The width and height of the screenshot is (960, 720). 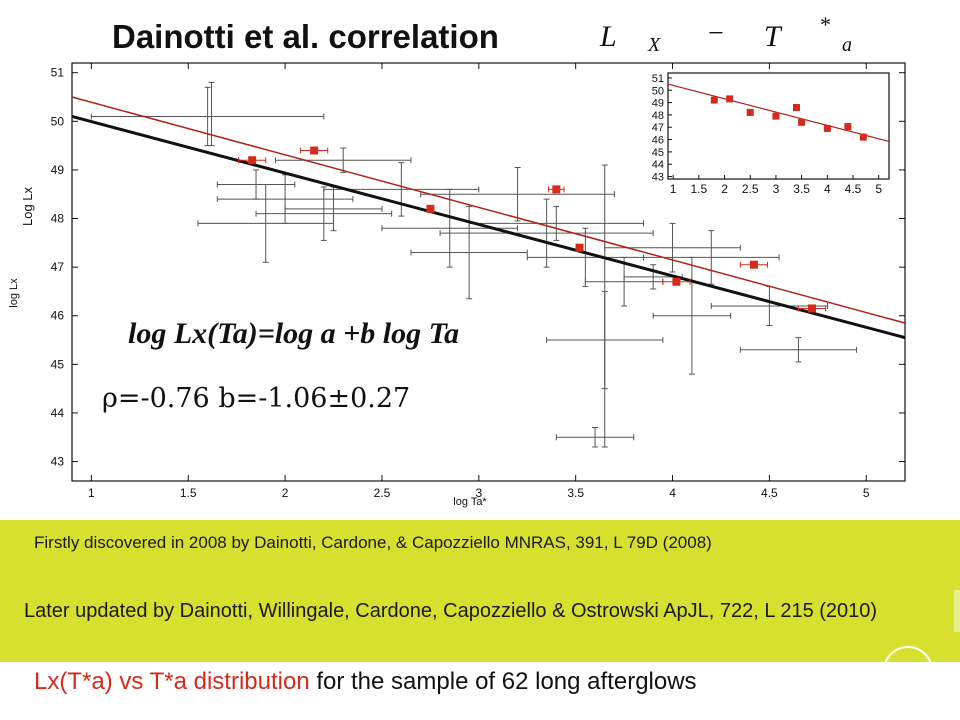 I want to click on x-tick-label: 2.5, so click(x=382, y=493).